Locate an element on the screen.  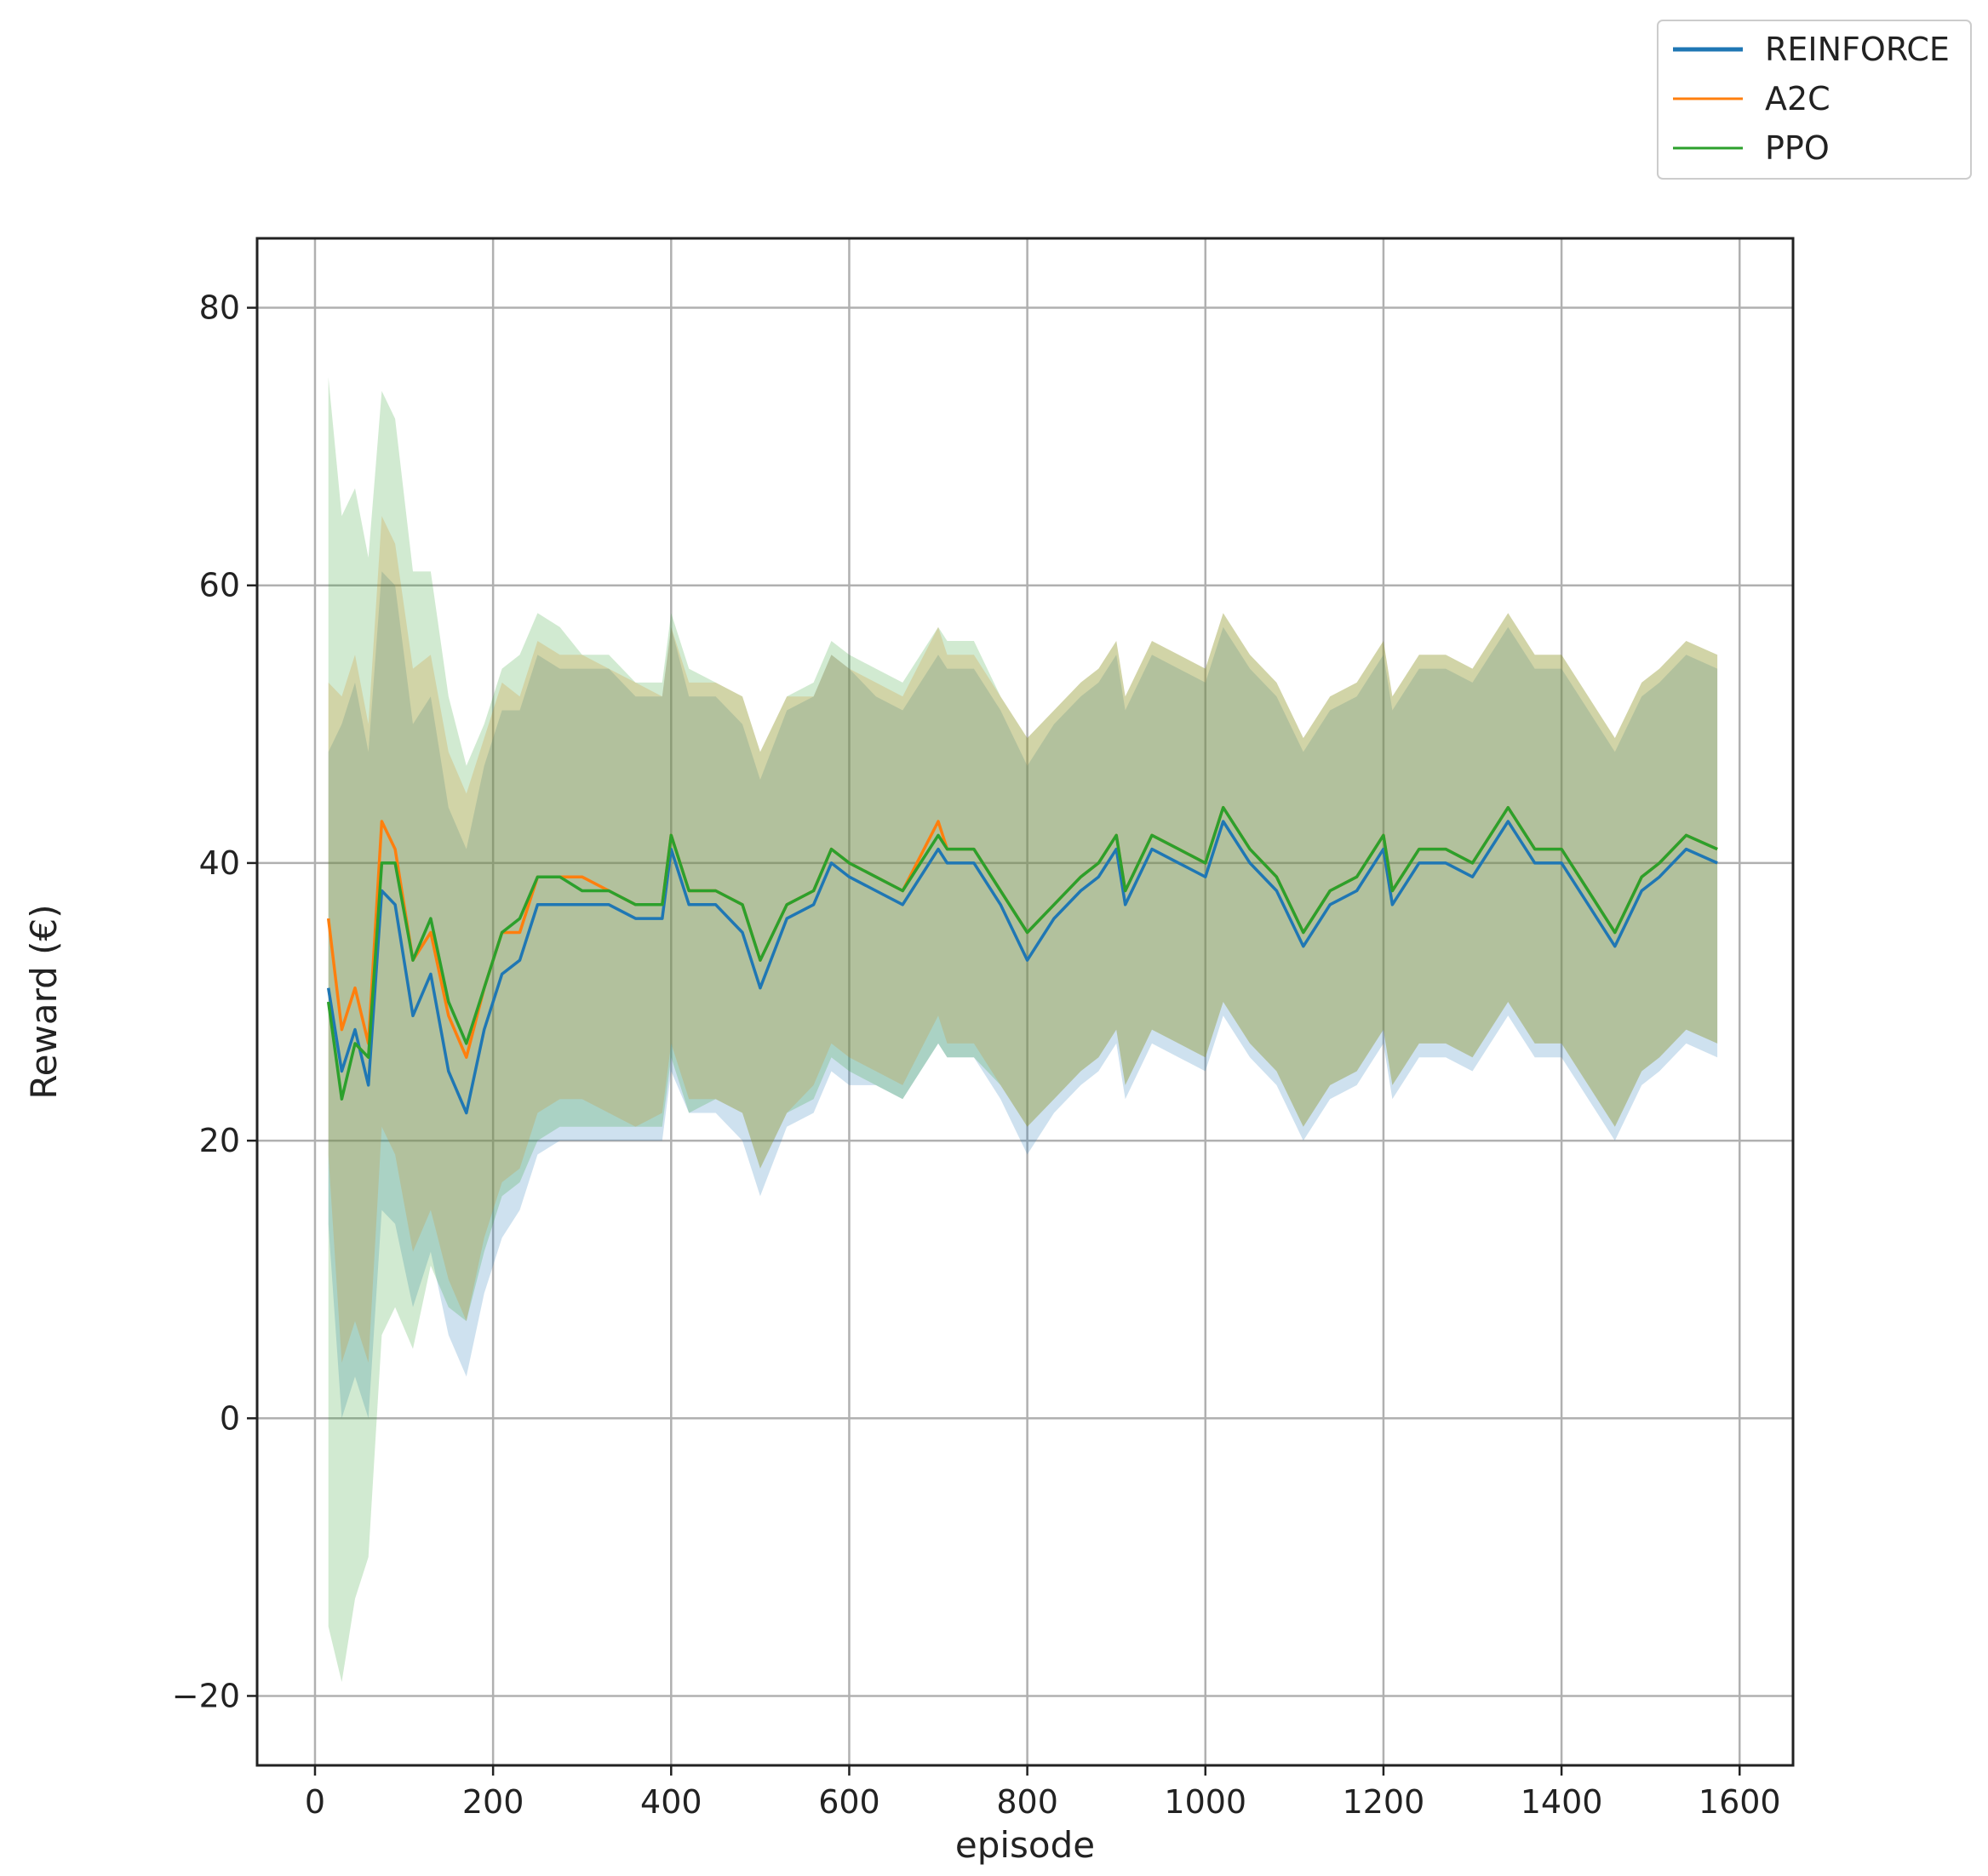
x-tick-label: 0 is located at coordinates (315, 1802).